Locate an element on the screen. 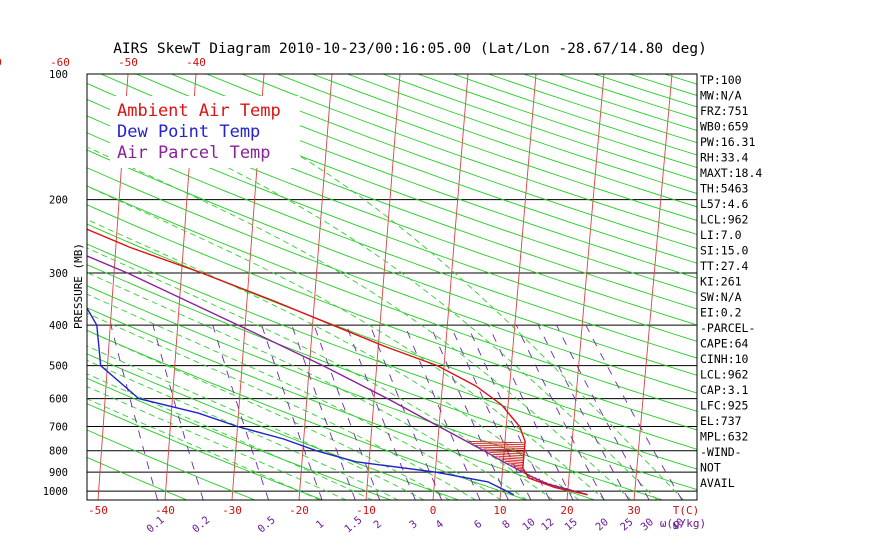  index-line-18: CINH:10 is located at coordinates (724, 359).